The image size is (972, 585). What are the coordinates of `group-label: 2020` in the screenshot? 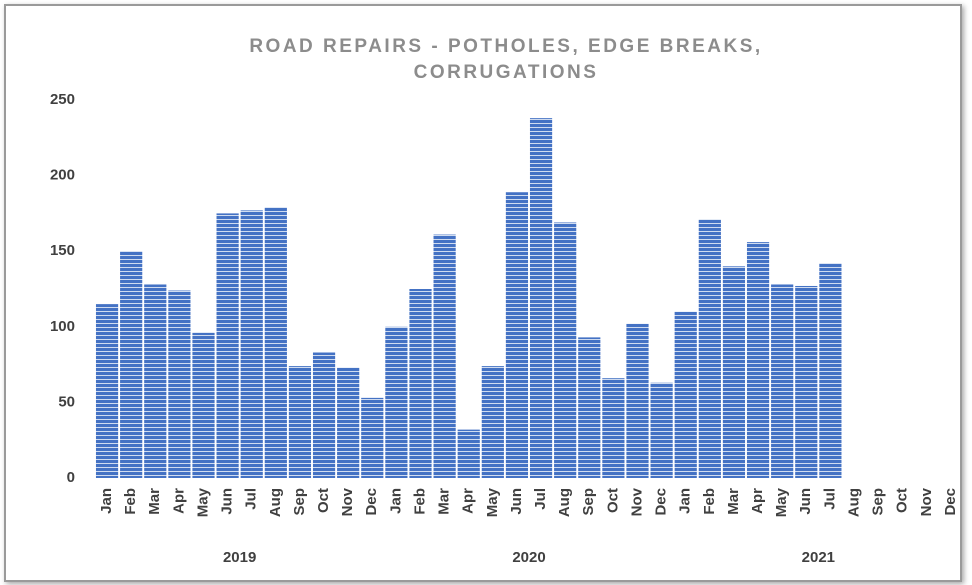 It's located at (528, 557).